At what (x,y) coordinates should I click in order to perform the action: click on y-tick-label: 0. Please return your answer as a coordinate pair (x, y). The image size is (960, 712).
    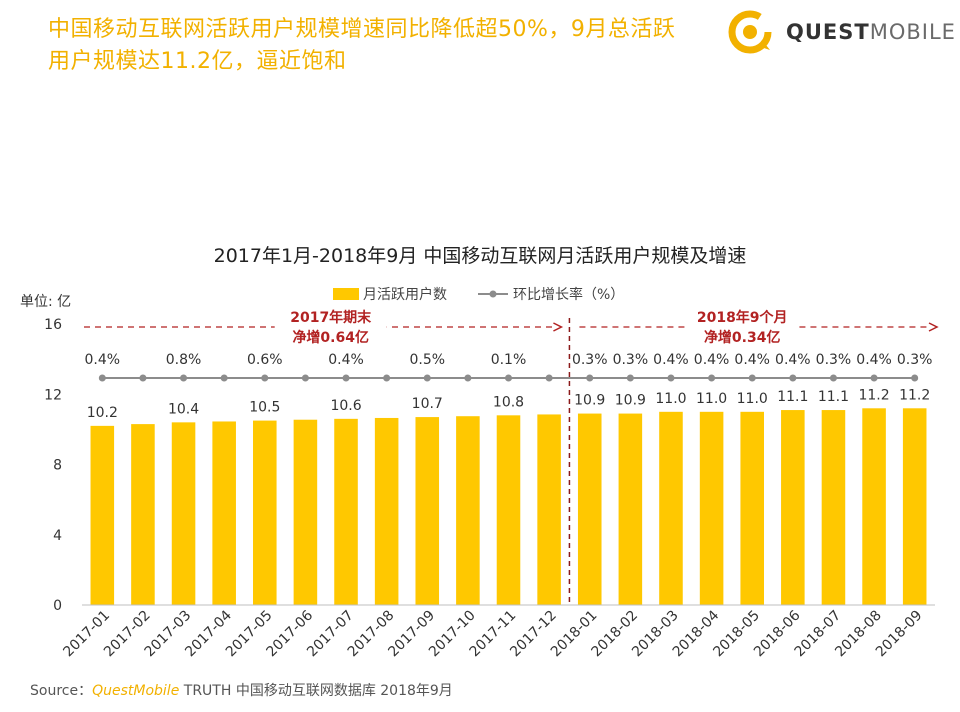
    Looking at the image, I should click on (57, 606).